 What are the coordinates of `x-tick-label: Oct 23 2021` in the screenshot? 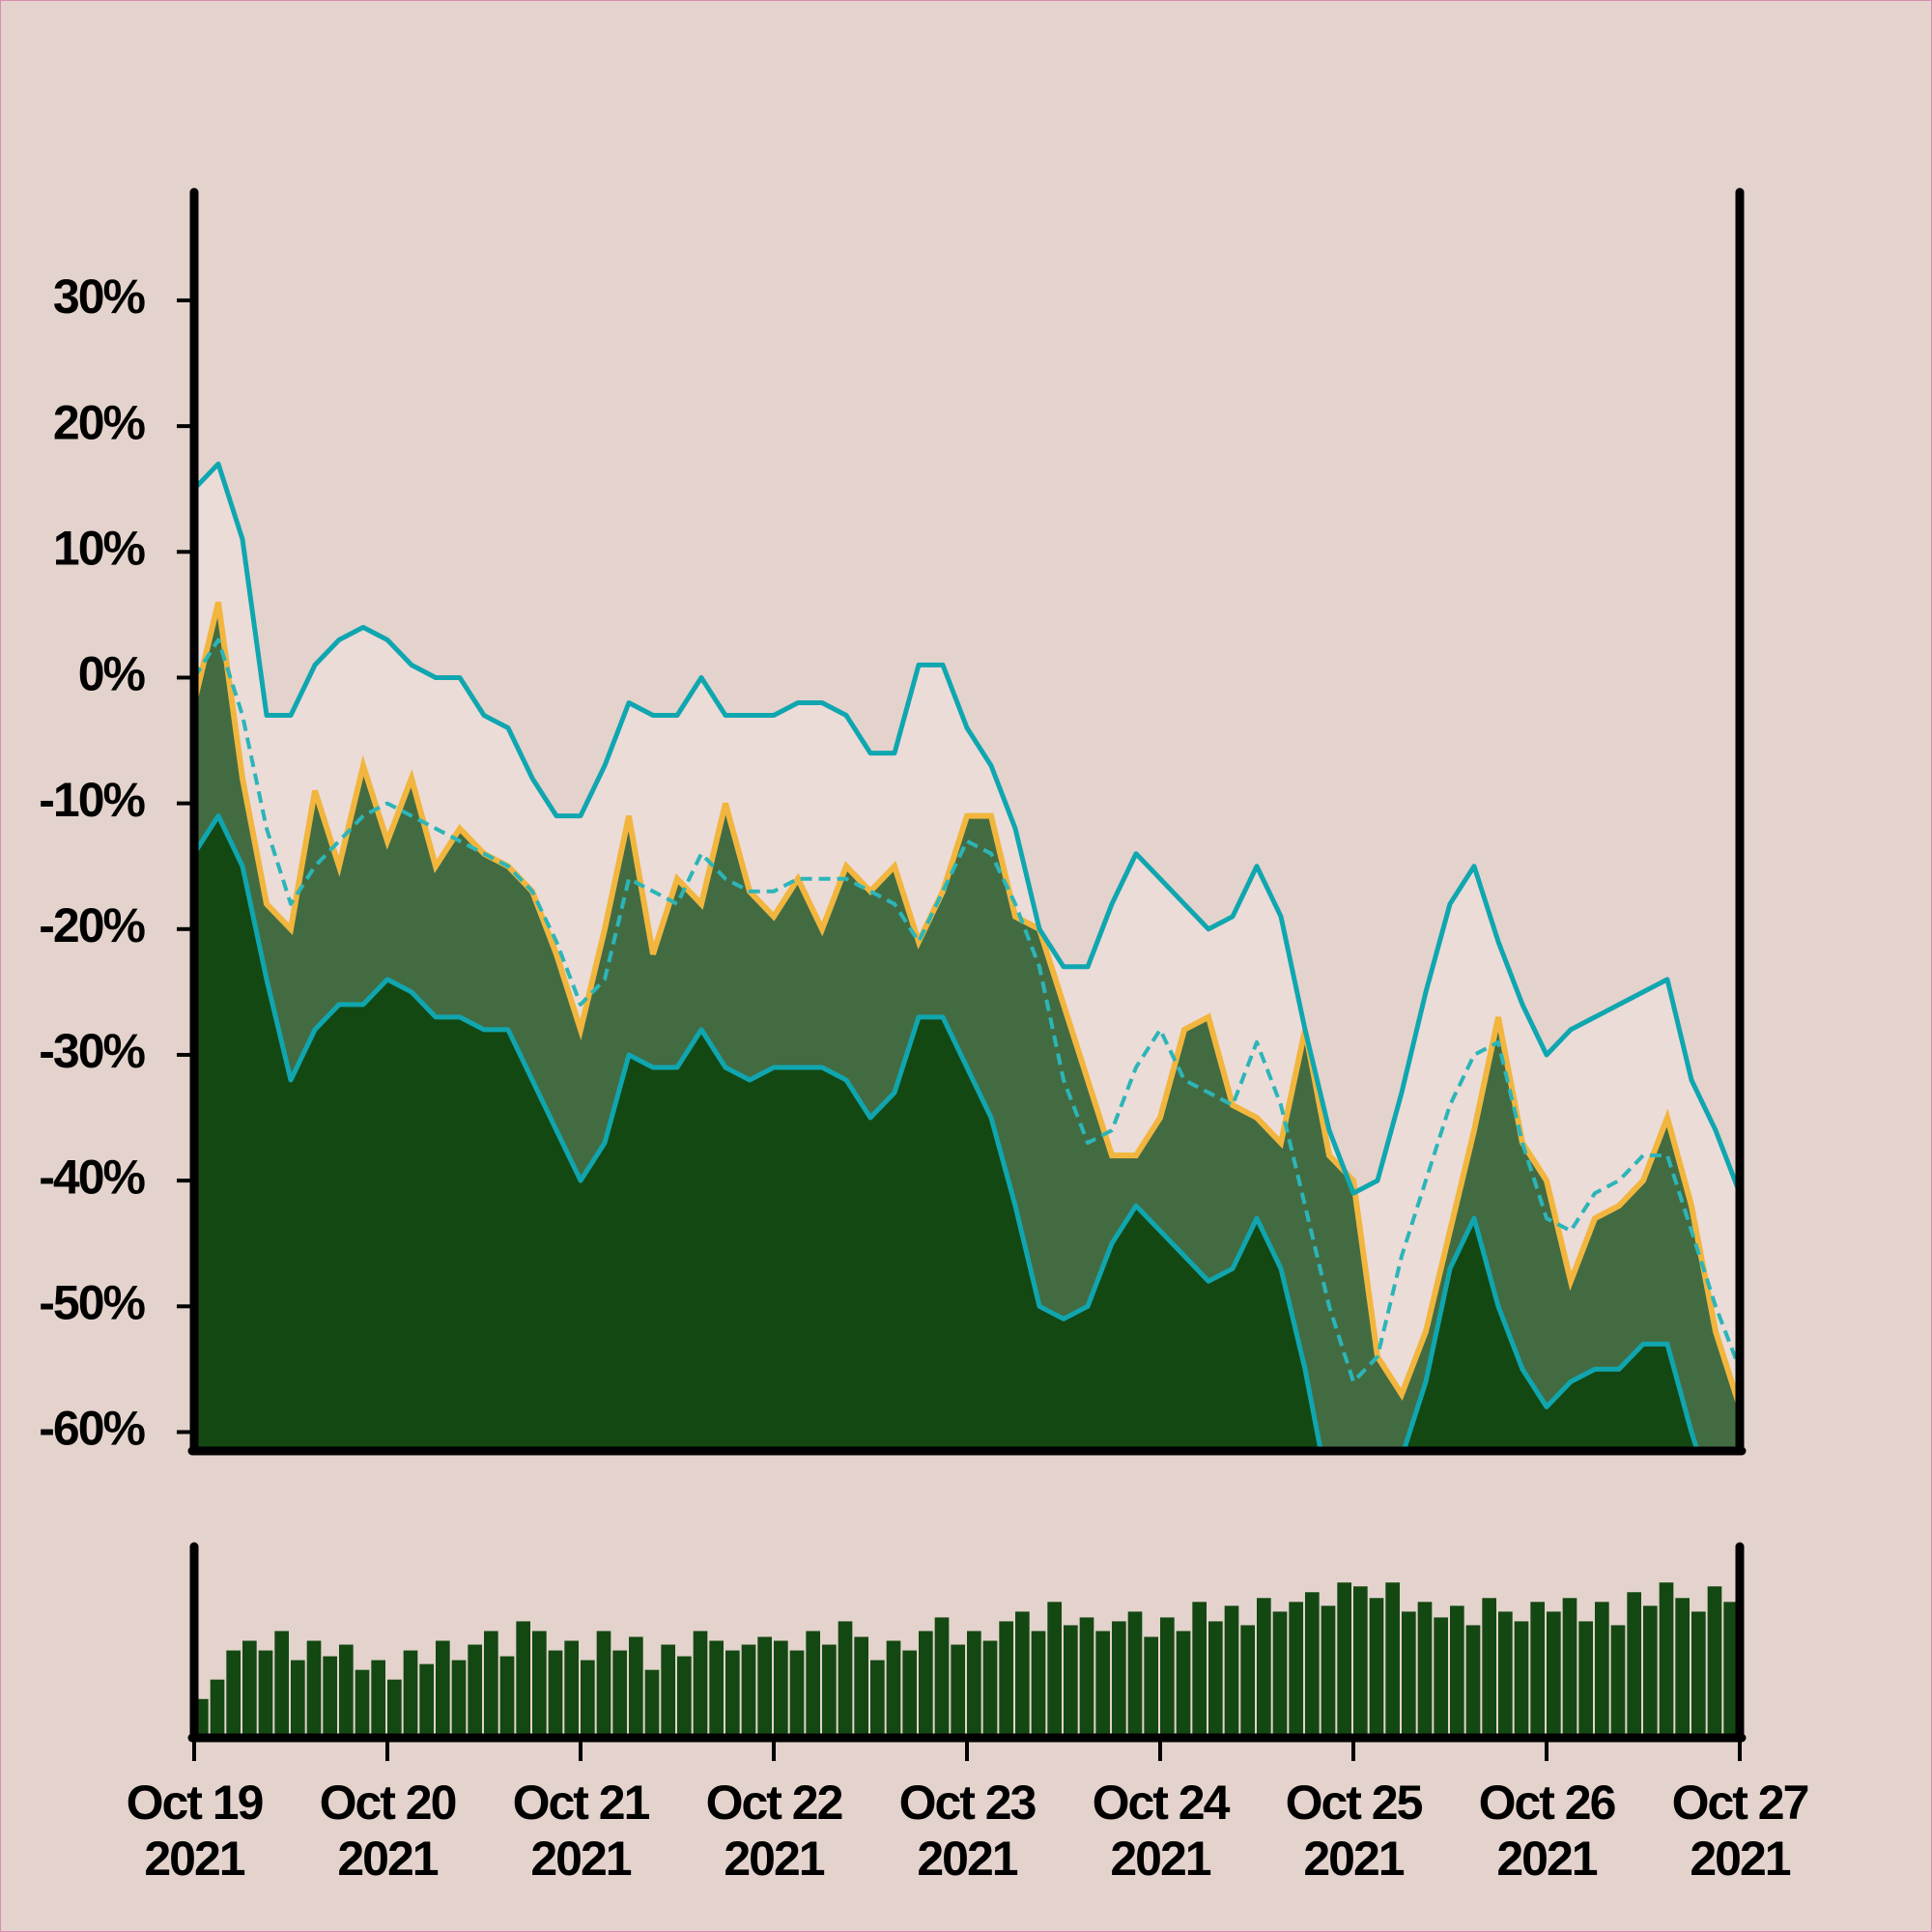 It's located at (967, 1831).